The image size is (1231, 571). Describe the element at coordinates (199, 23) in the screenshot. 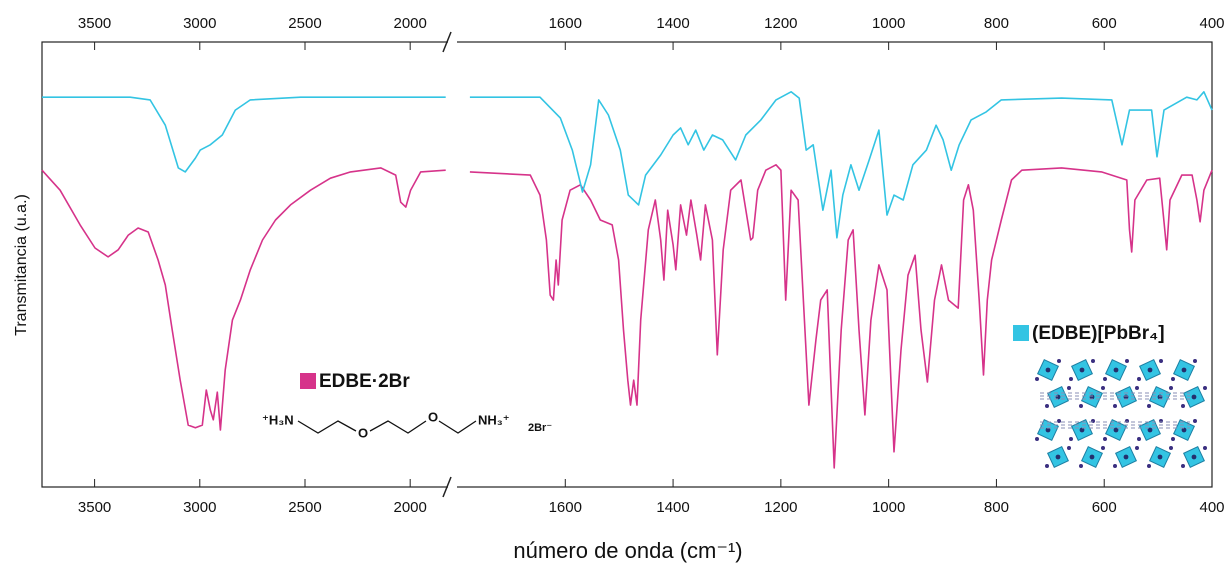

I see `x-tick-label-top: 3000` at that location.